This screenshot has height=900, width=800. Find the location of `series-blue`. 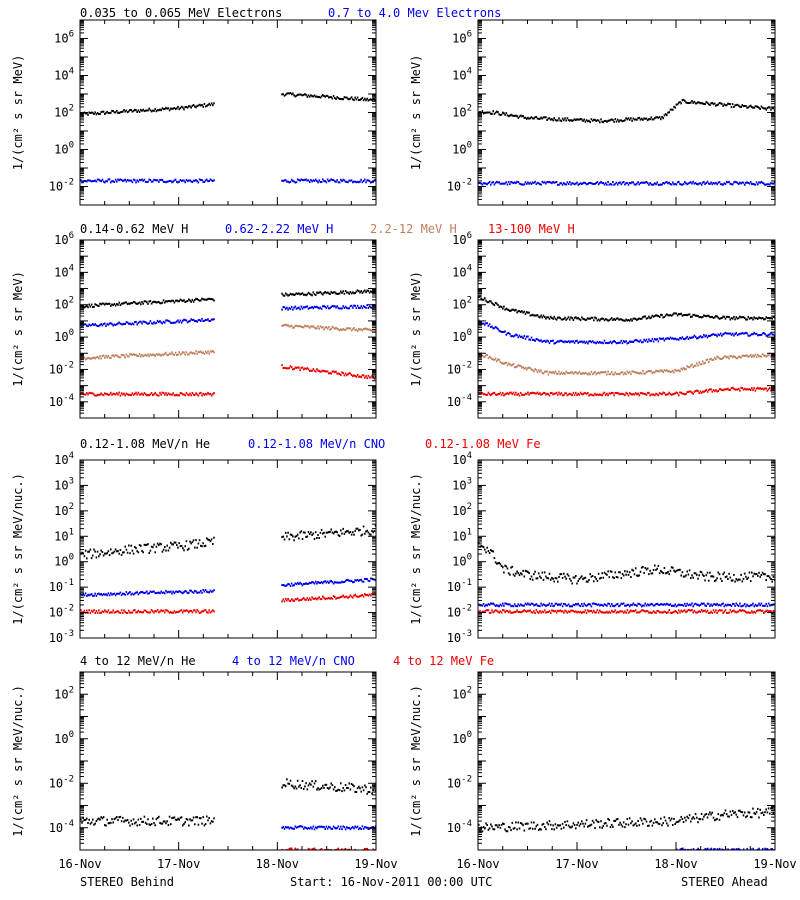

series-blue is located at coordinates (626, 605).